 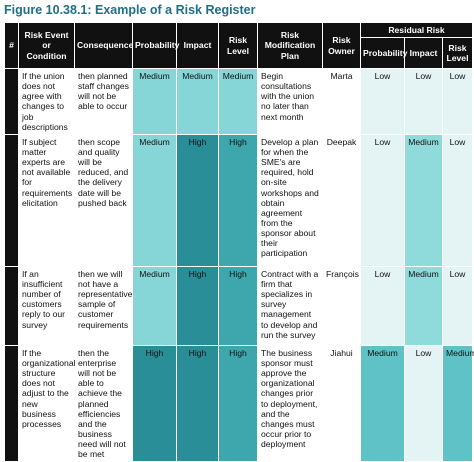 What do you see at coordinates (11, 403) in the screenshot?
I see `row-number: 4` at bounding box center [11, 403].